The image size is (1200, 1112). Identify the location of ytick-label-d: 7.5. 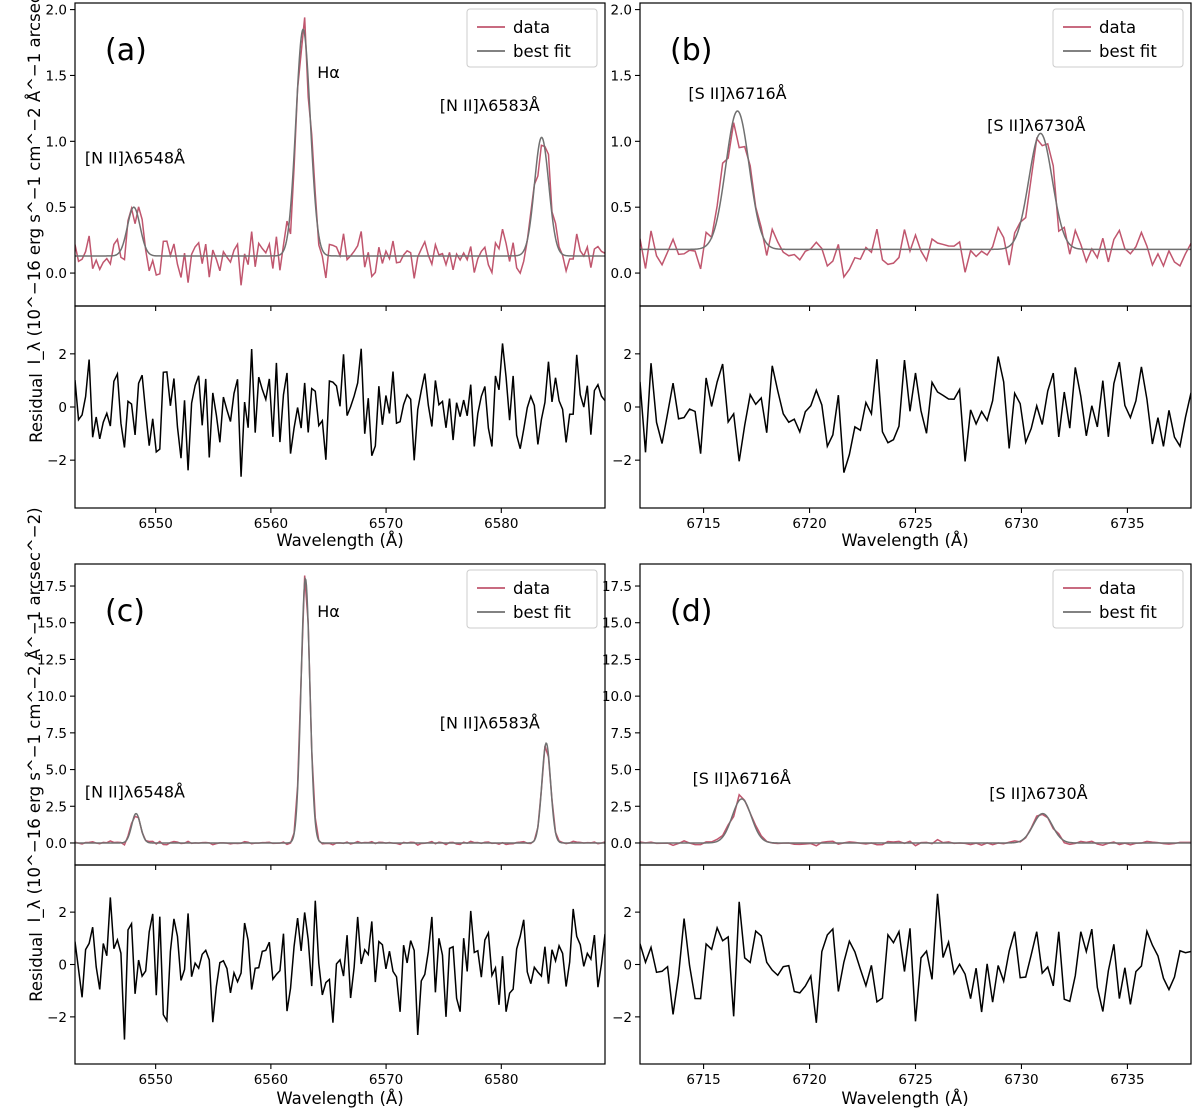
(621, 734).